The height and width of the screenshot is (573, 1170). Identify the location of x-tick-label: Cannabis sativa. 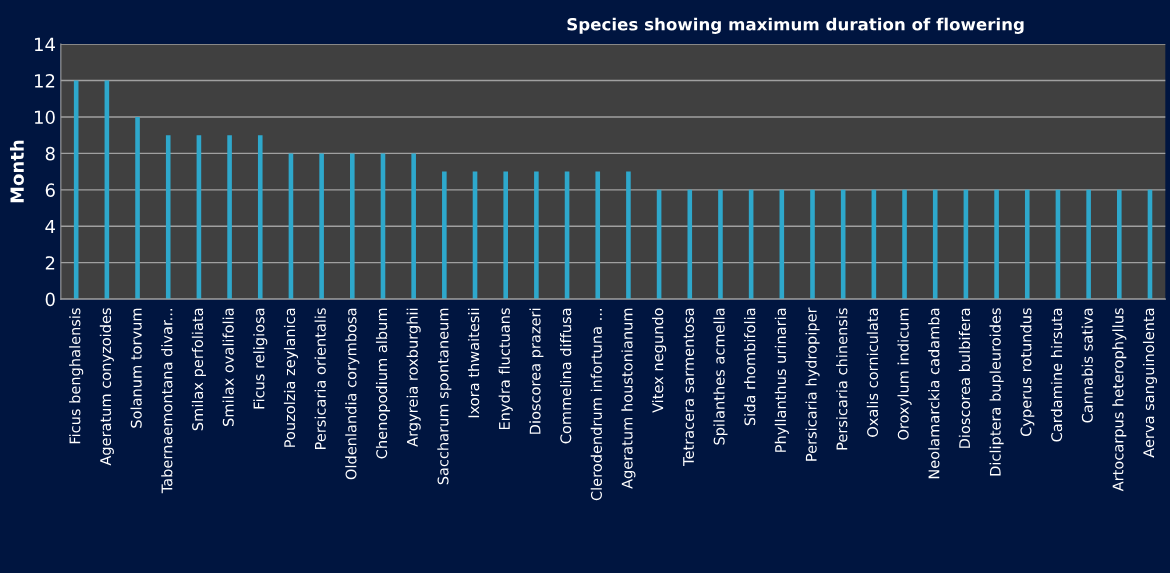
(1087, 365).